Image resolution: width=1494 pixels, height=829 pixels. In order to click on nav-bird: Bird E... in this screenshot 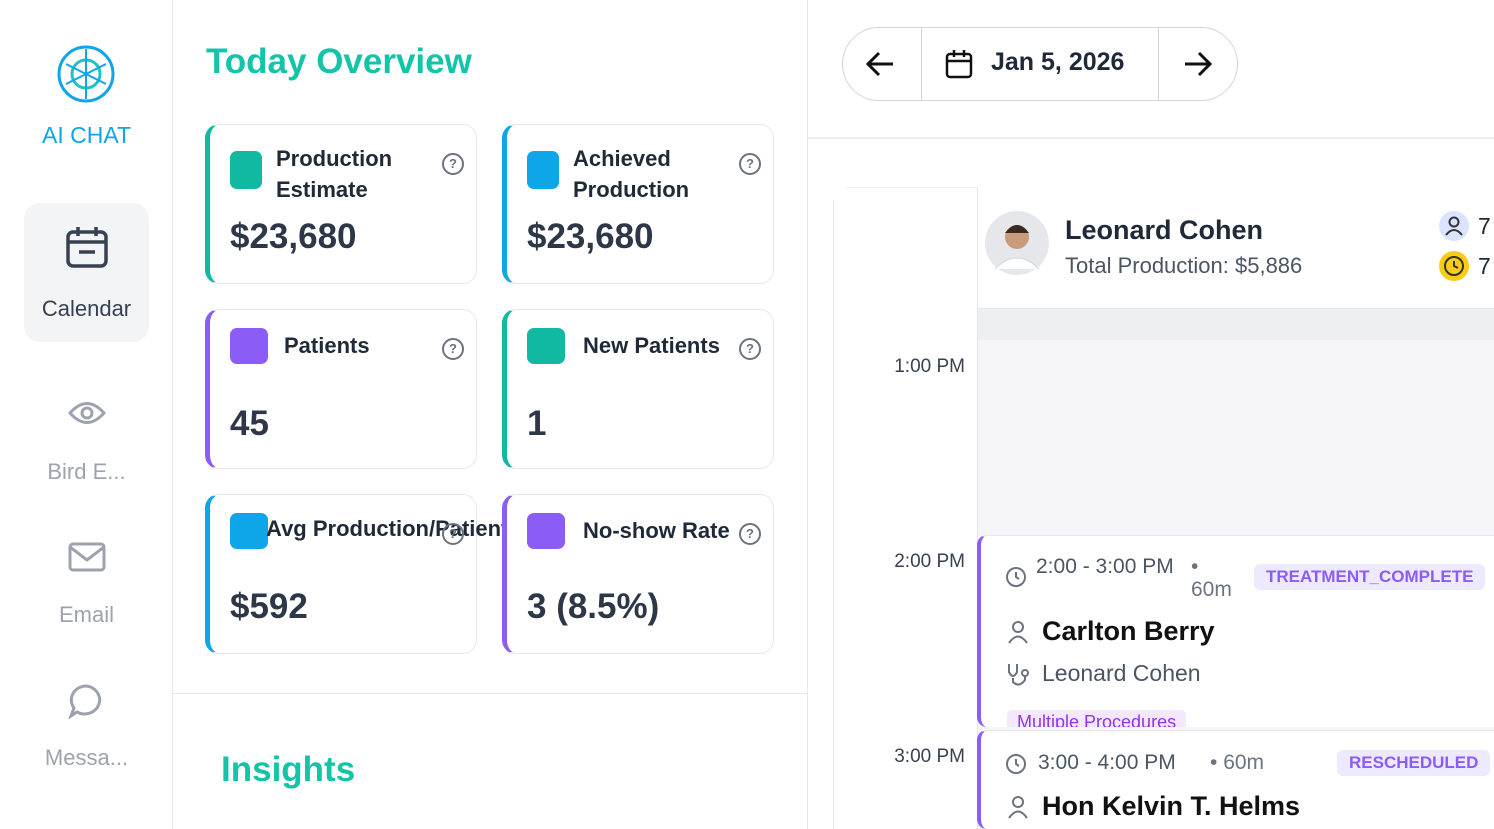, I will do `click(86, 471)`.